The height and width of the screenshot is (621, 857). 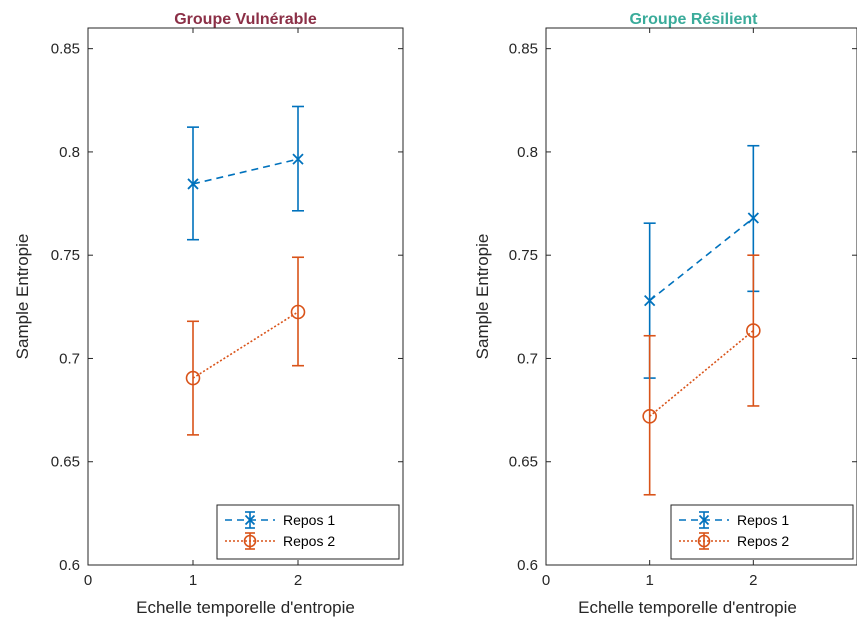 I want to click on chart-title: Groupe Résilient, so click(x=693, y=19).